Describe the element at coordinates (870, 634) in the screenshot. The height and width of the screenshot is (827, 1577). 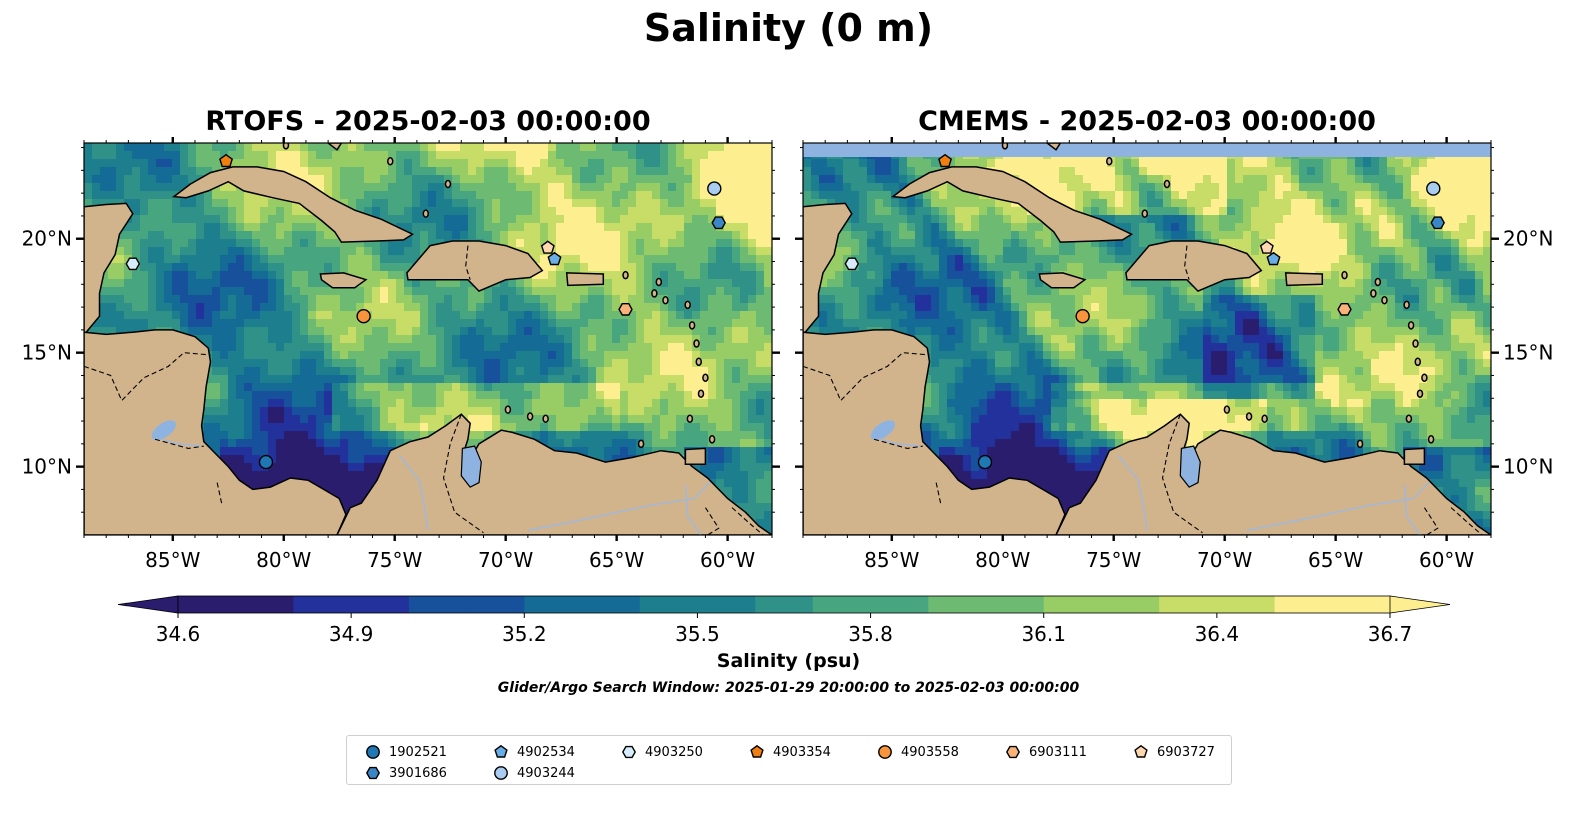
I see `colorbar-tick-label: 35.8` at that location.